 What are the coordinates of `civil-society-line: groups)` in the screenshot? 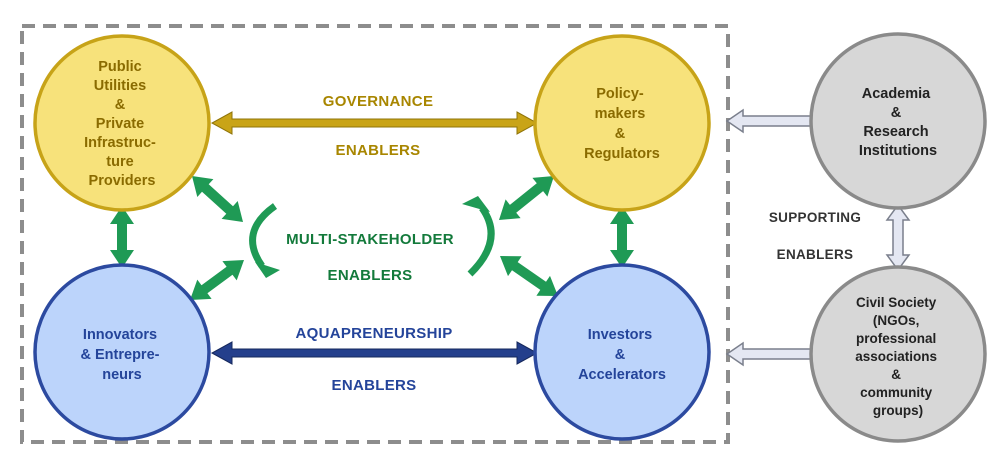 It's located at (898, 410).